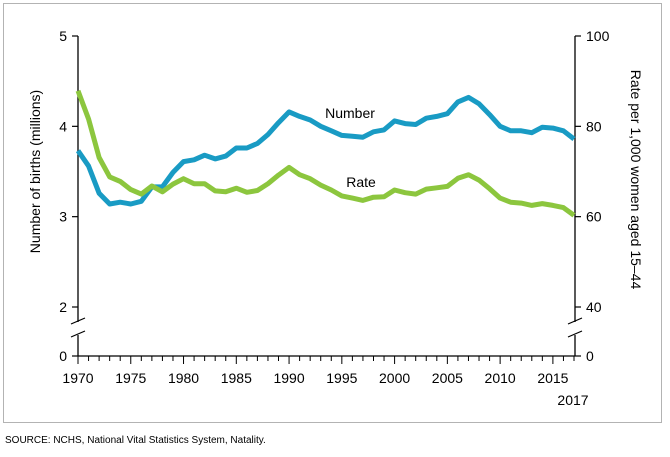 Image resolution: width=670 pixels, height=457 pixels. Describe the element at coordinates (594, 126) in the screenshot. I see `right-tick-label: 80` at that location.